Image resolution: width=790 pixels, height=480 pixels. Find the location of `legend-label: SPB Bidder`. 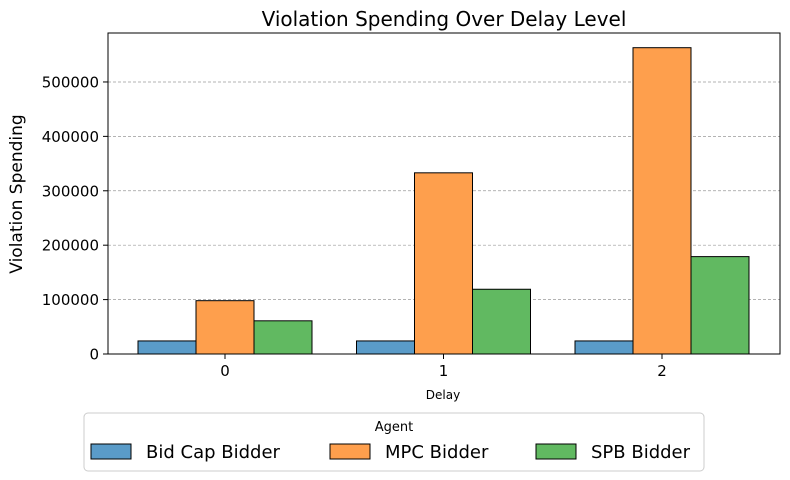

legend-label: SPB Bidder is located at coordinates (641, 452).